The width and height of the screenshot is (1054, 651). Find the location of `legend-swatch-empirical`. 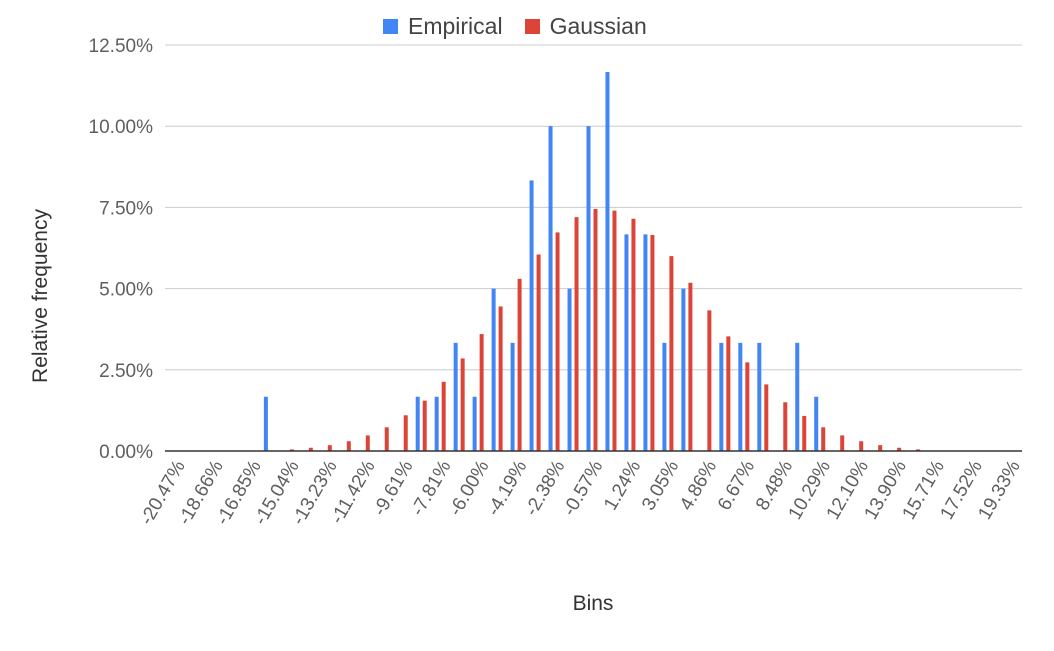

legend-swatch-empirical is located at coordinates (390, 26).